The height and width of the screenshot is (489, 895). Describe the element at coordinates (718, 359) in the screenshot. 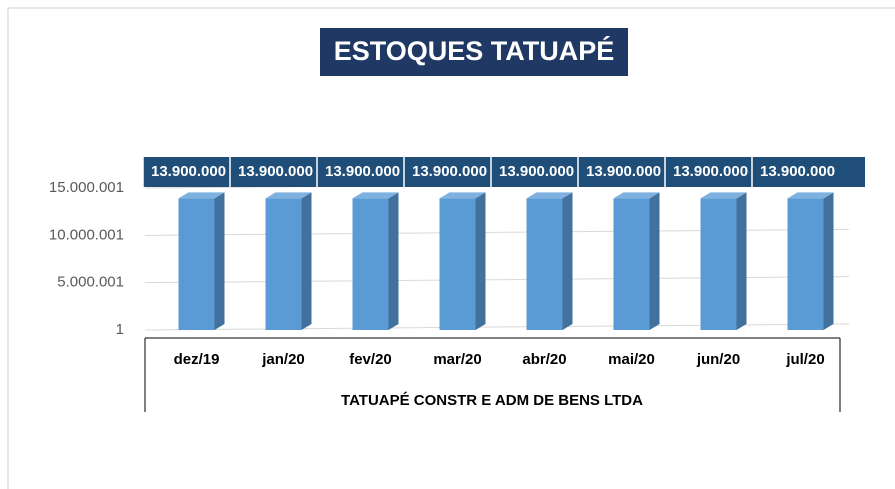

I see `x-tick-label: jun/20` at that location.